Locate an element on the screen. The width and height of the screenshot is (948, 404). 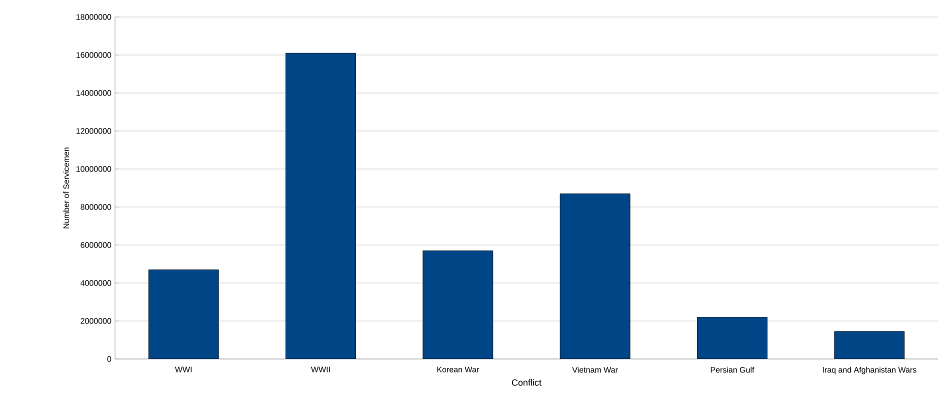
y-tick-label: 18000000 is located at coordinates (94, 17).